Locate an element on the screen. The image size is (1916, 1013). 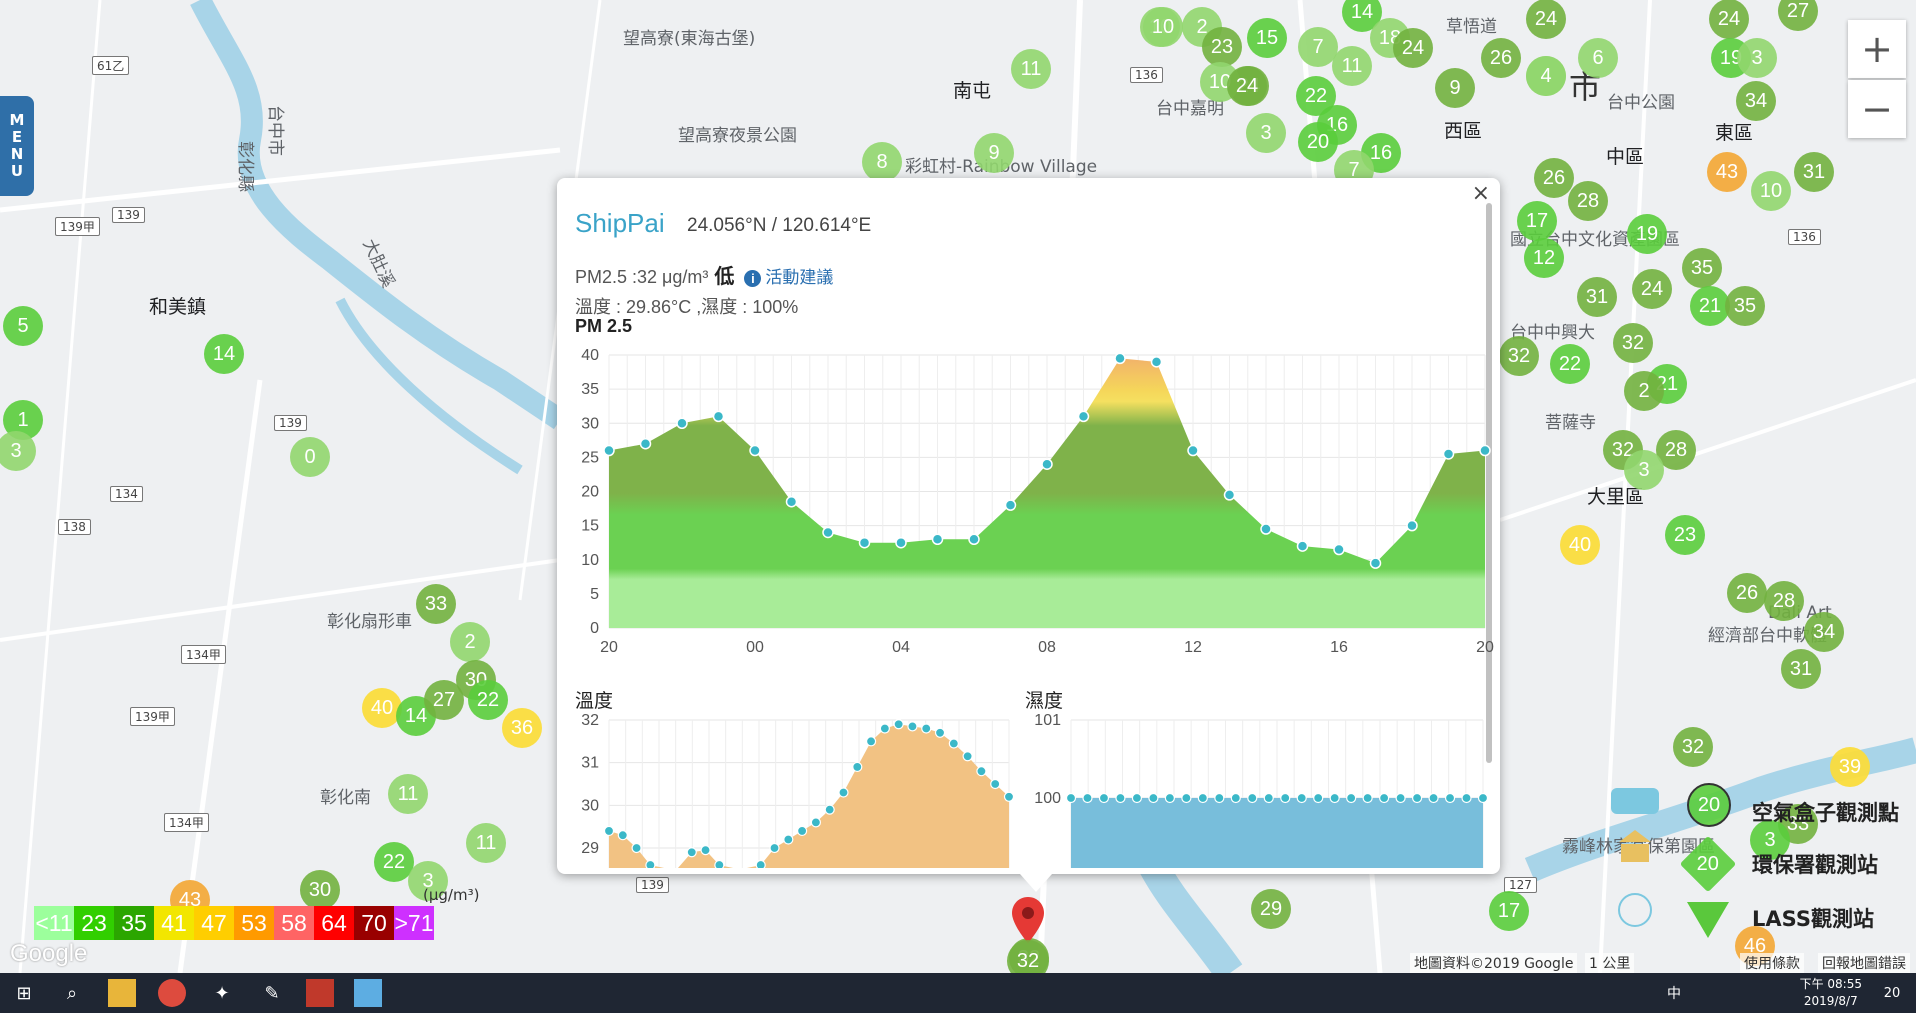
aqi-marker: 36 is located at coordinates (522, 728).